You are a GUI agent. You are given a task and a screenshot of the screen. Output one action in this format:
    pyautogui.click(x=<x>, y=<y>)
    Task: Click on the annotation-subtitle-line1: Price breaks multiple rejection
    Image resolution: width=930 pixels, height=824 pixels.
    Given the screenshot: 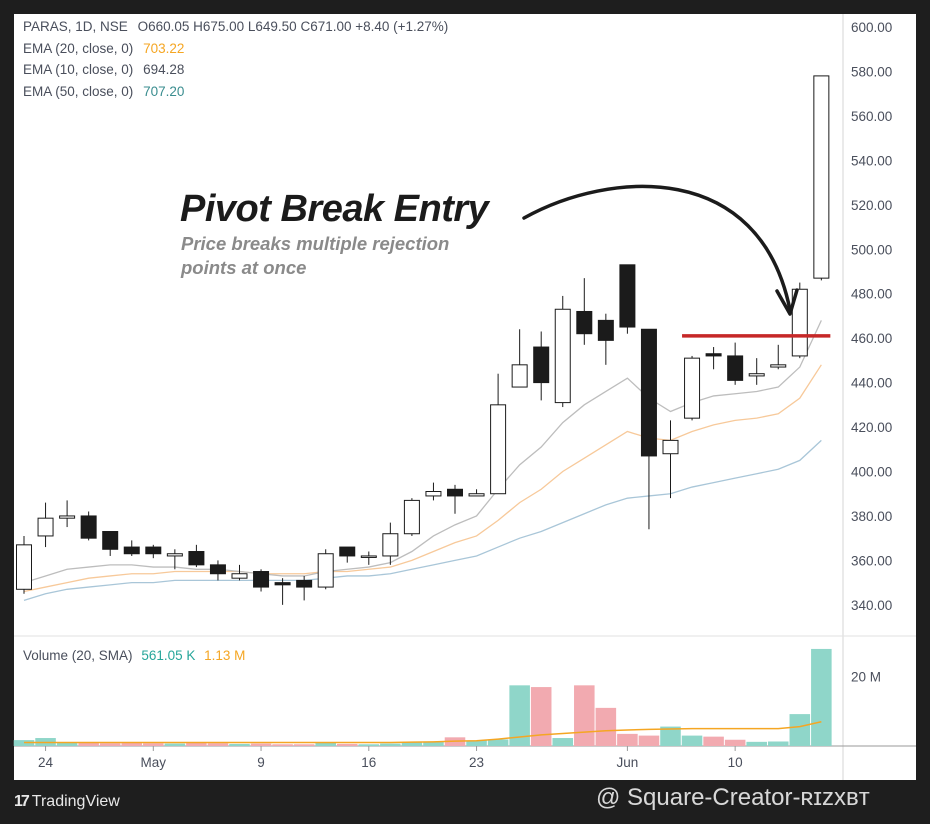 What is the action you would take?
    pyautogui.click(x=315, y=243)
    